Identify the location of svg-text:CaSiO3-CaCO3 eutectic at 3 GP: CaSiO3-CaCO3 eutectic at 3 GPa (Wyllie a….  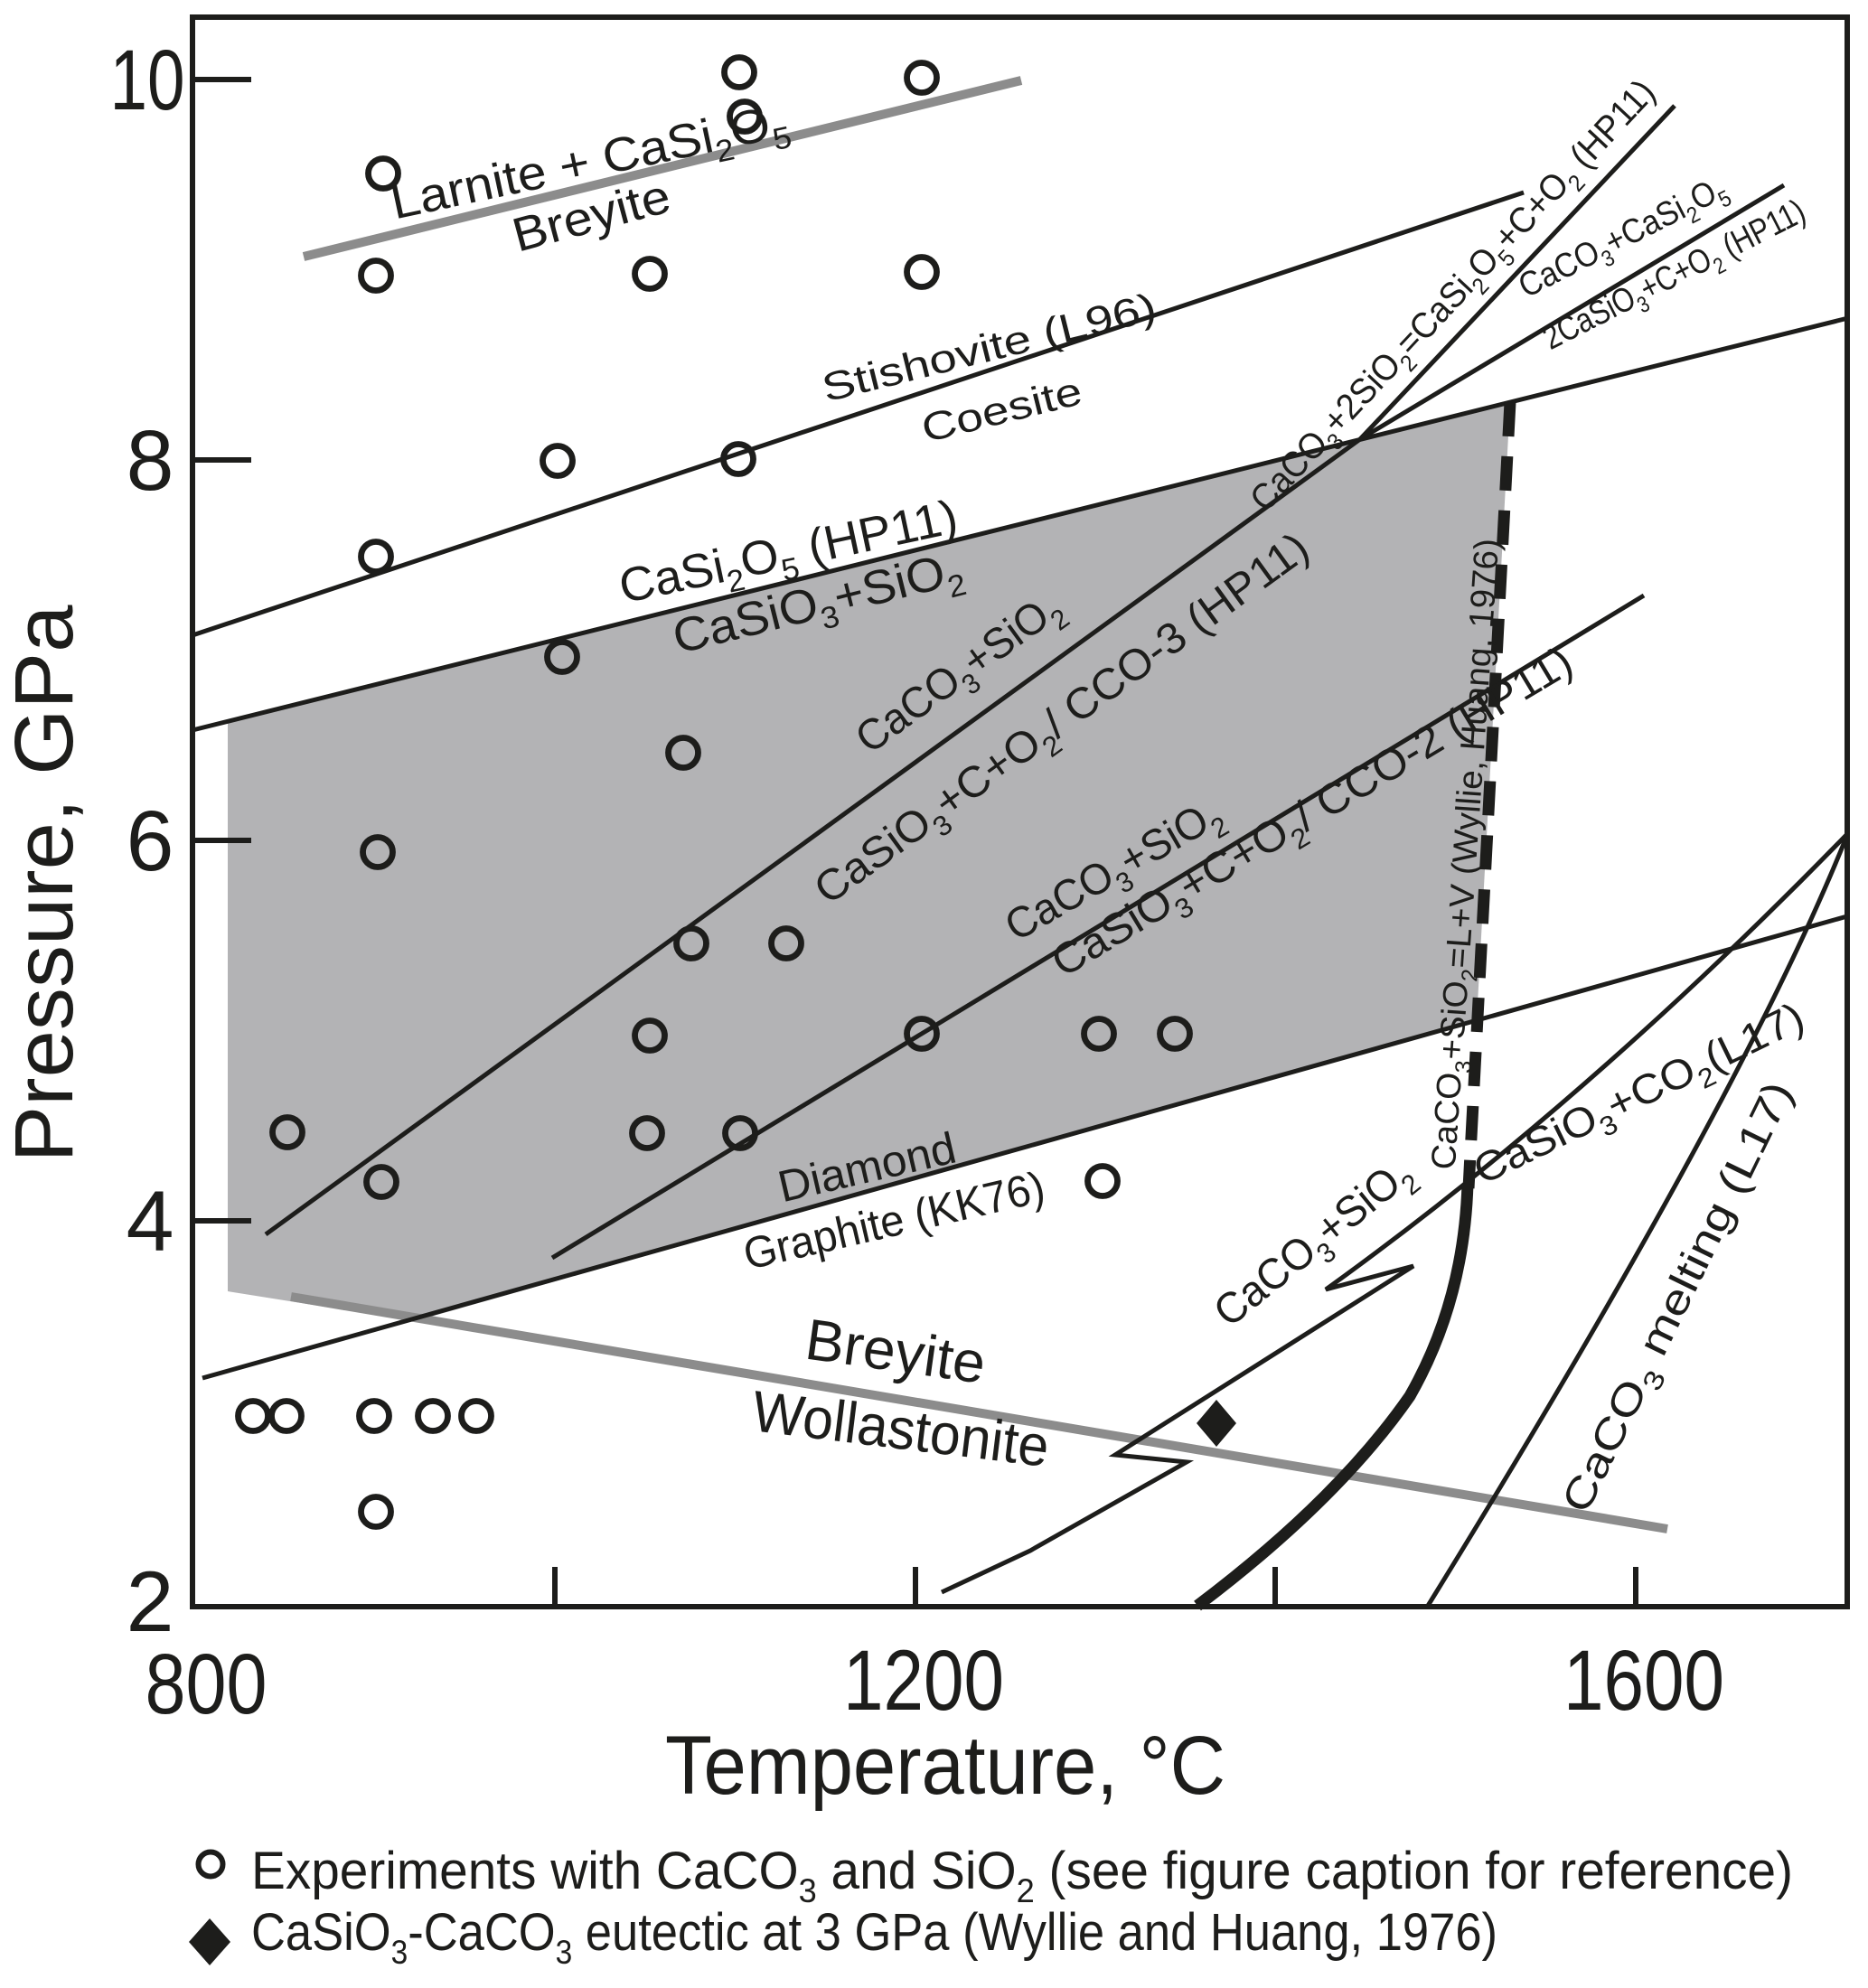
(874, 1937).